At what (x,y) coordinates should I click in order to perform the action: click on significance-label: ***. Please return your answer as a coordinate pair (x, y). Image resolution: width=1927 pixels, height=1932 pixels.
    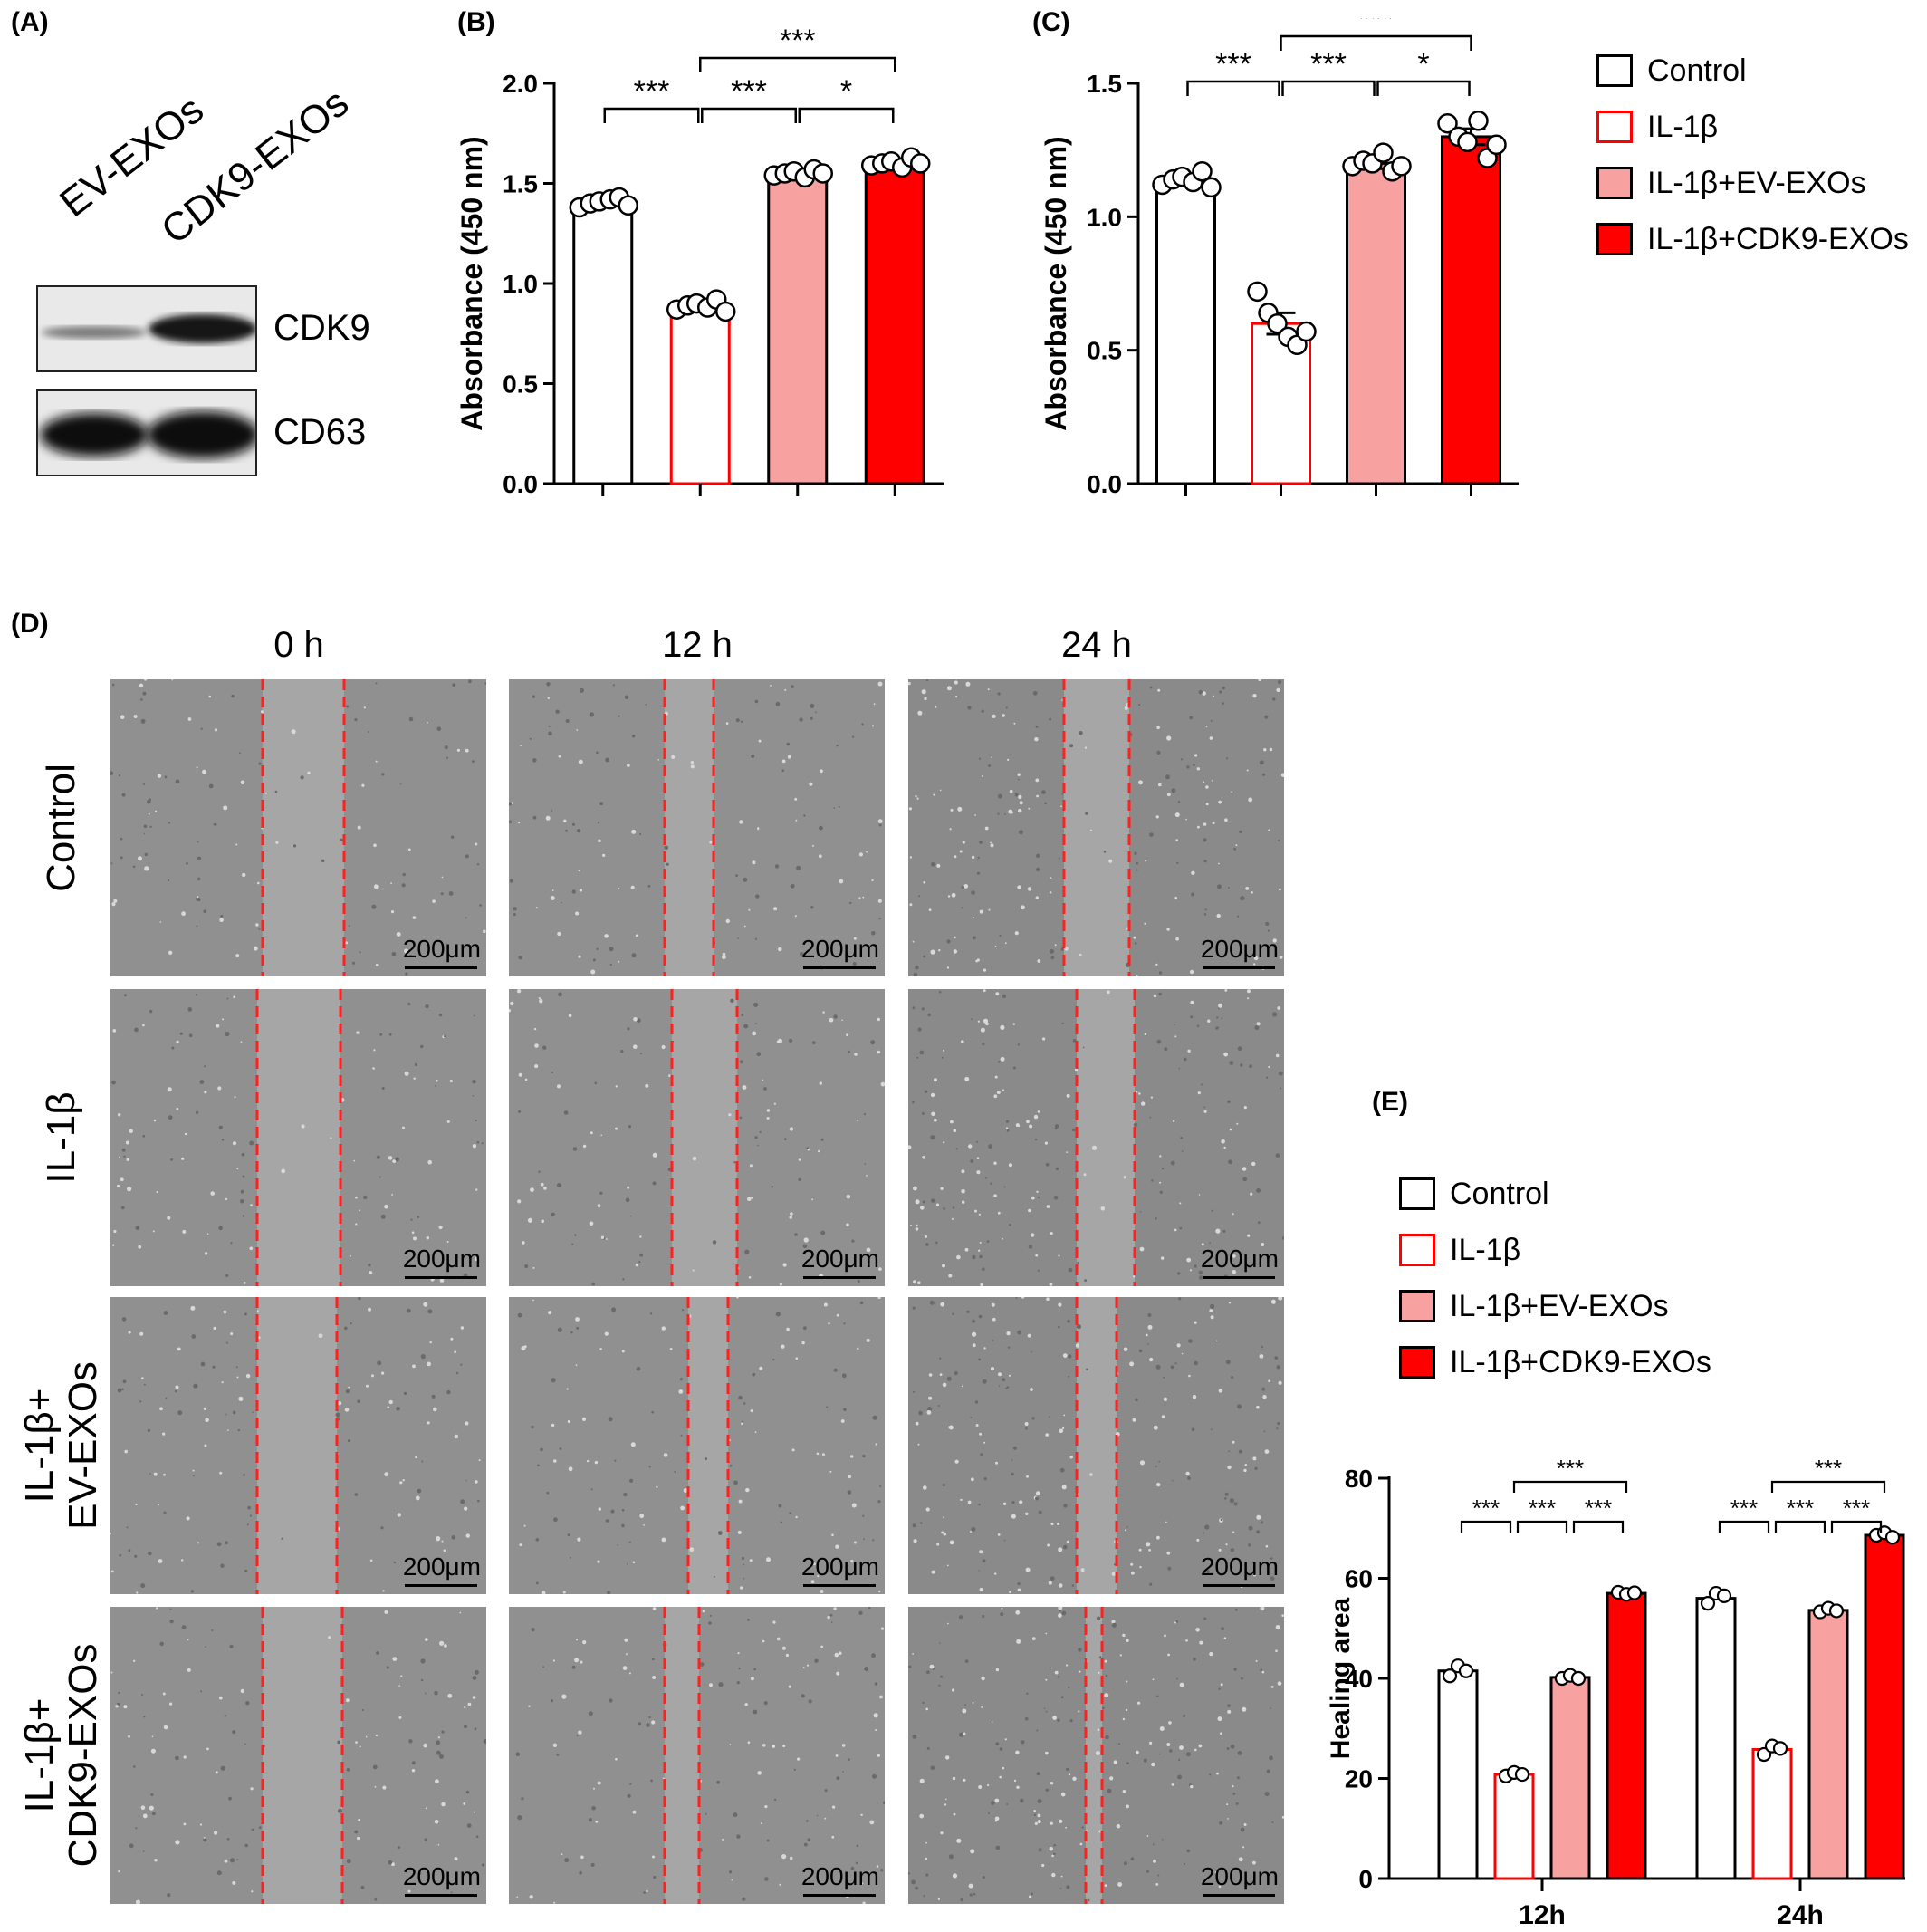
    Looking at the image, I should click on (1598, 1508).